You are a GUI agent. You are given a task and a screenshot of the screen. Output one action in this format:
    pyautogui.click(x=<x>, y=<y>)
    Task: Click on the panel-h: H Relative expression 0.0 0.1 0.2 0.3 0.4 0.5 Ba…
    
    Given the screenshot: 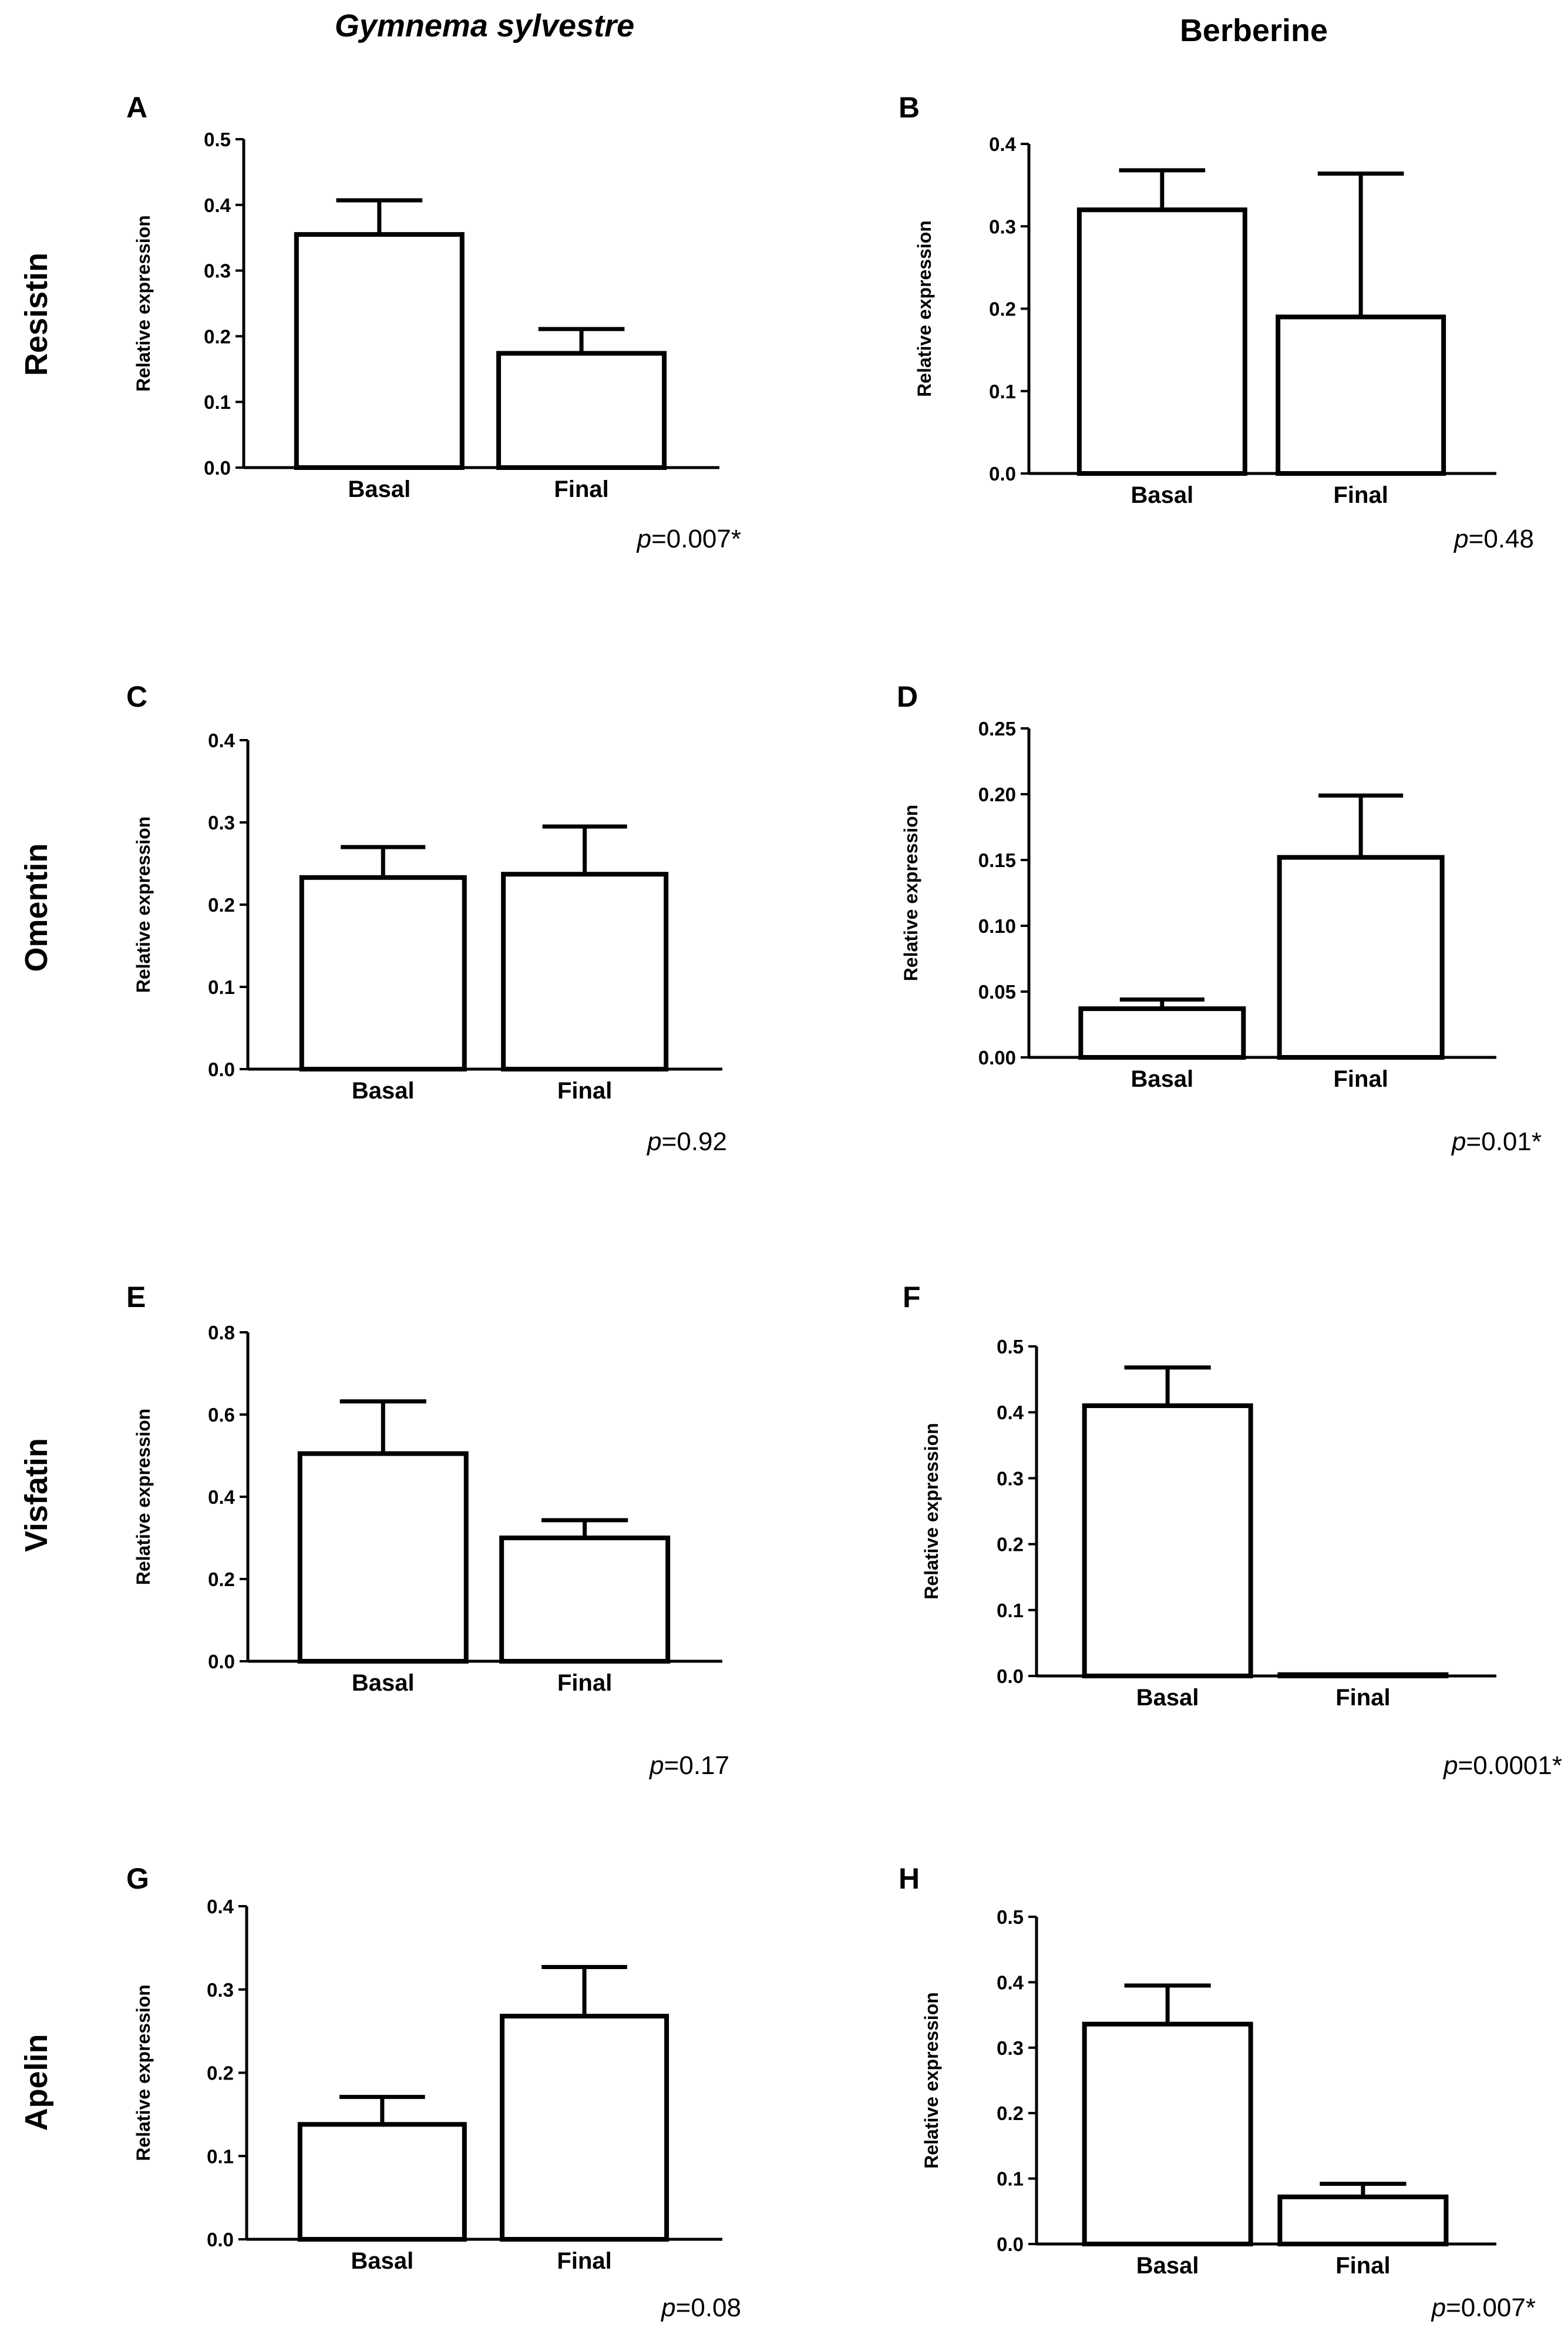 What is the action you would take?
    pyautogui.click(x=1218, y=2092)
    